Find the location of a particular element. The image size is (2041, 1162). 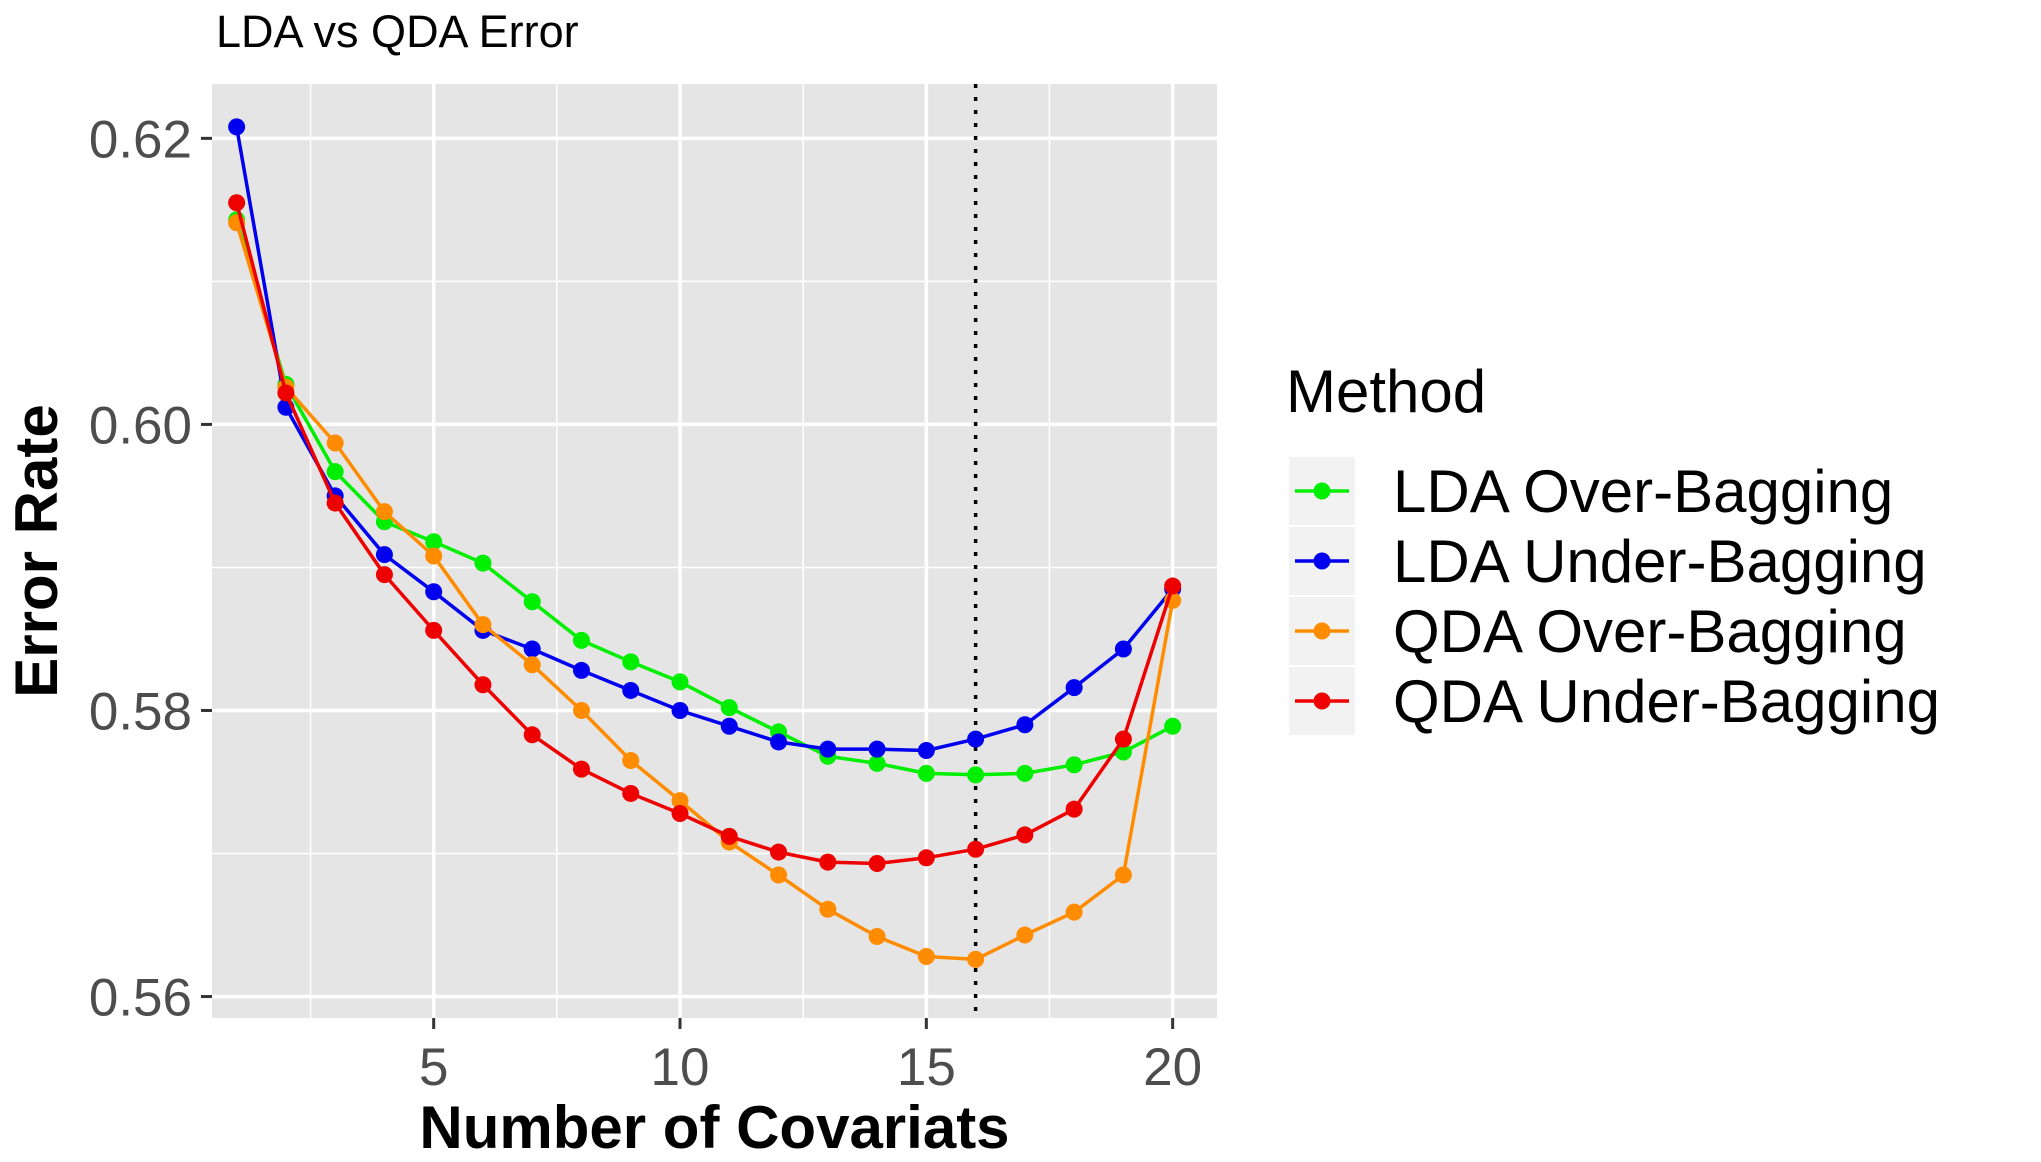

legend-label: LDA Under-Bagging is located at coordinates (1660, 561).